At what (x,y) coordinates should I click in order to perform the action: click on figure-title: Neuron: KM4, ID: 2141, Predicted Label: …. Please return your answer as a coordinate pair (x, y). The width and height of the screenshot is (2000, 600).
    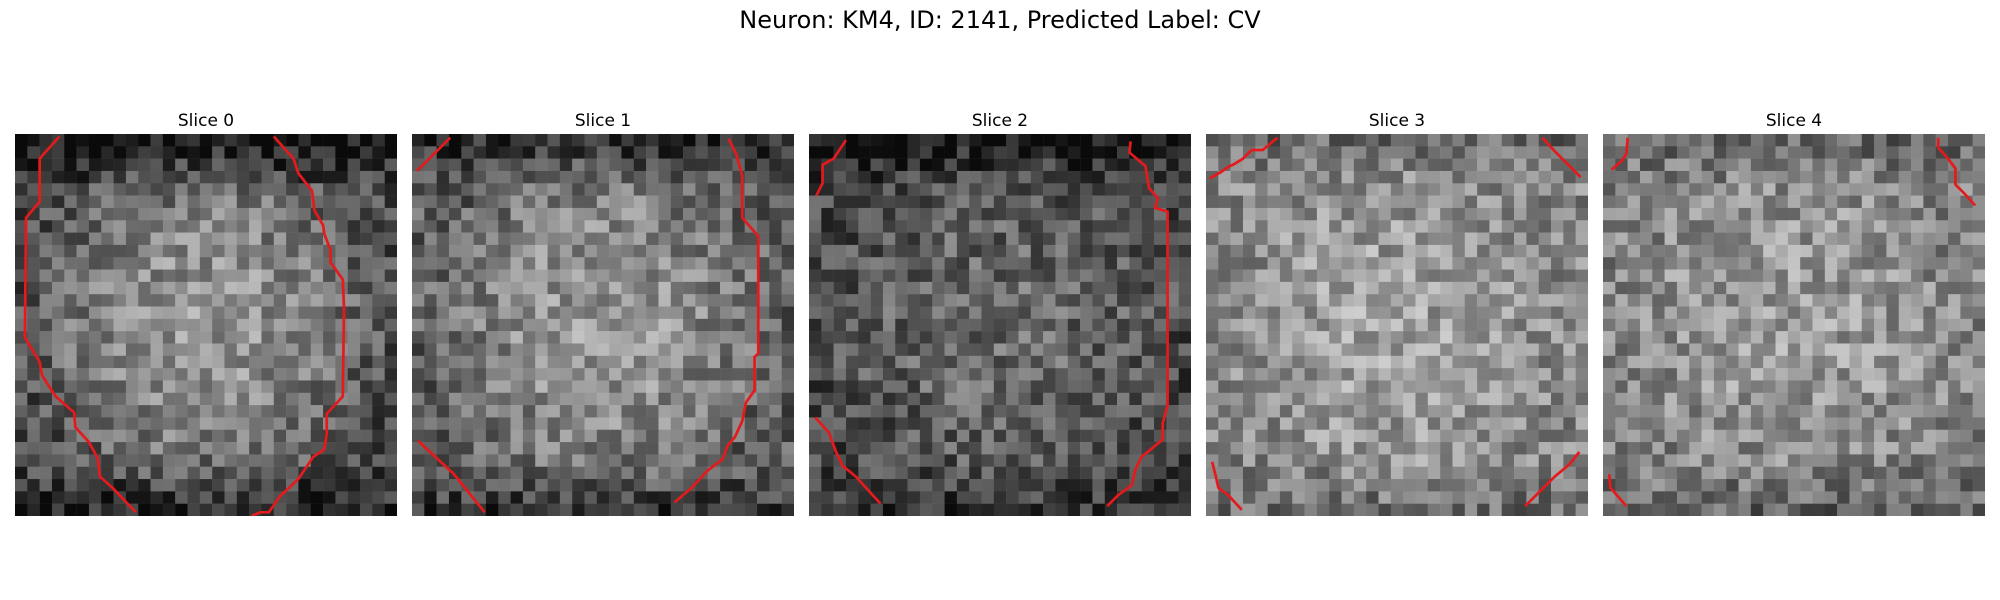
    Looking at the image, I should click on (1000, 20).